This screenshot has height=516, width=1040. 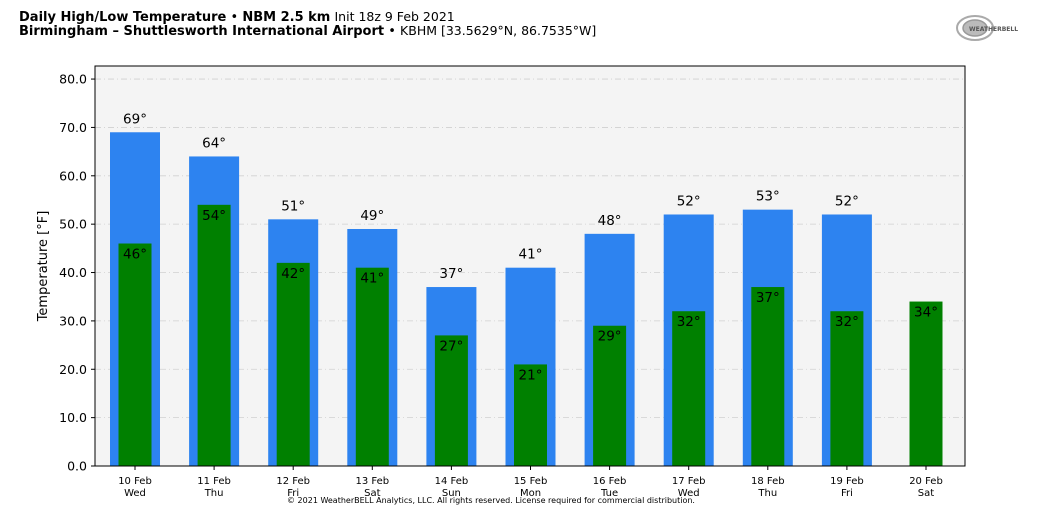 What do you see at coordinates (531, 255) in the screenshot?
I see `high-label: 41°` at bounding box center [531, 255].